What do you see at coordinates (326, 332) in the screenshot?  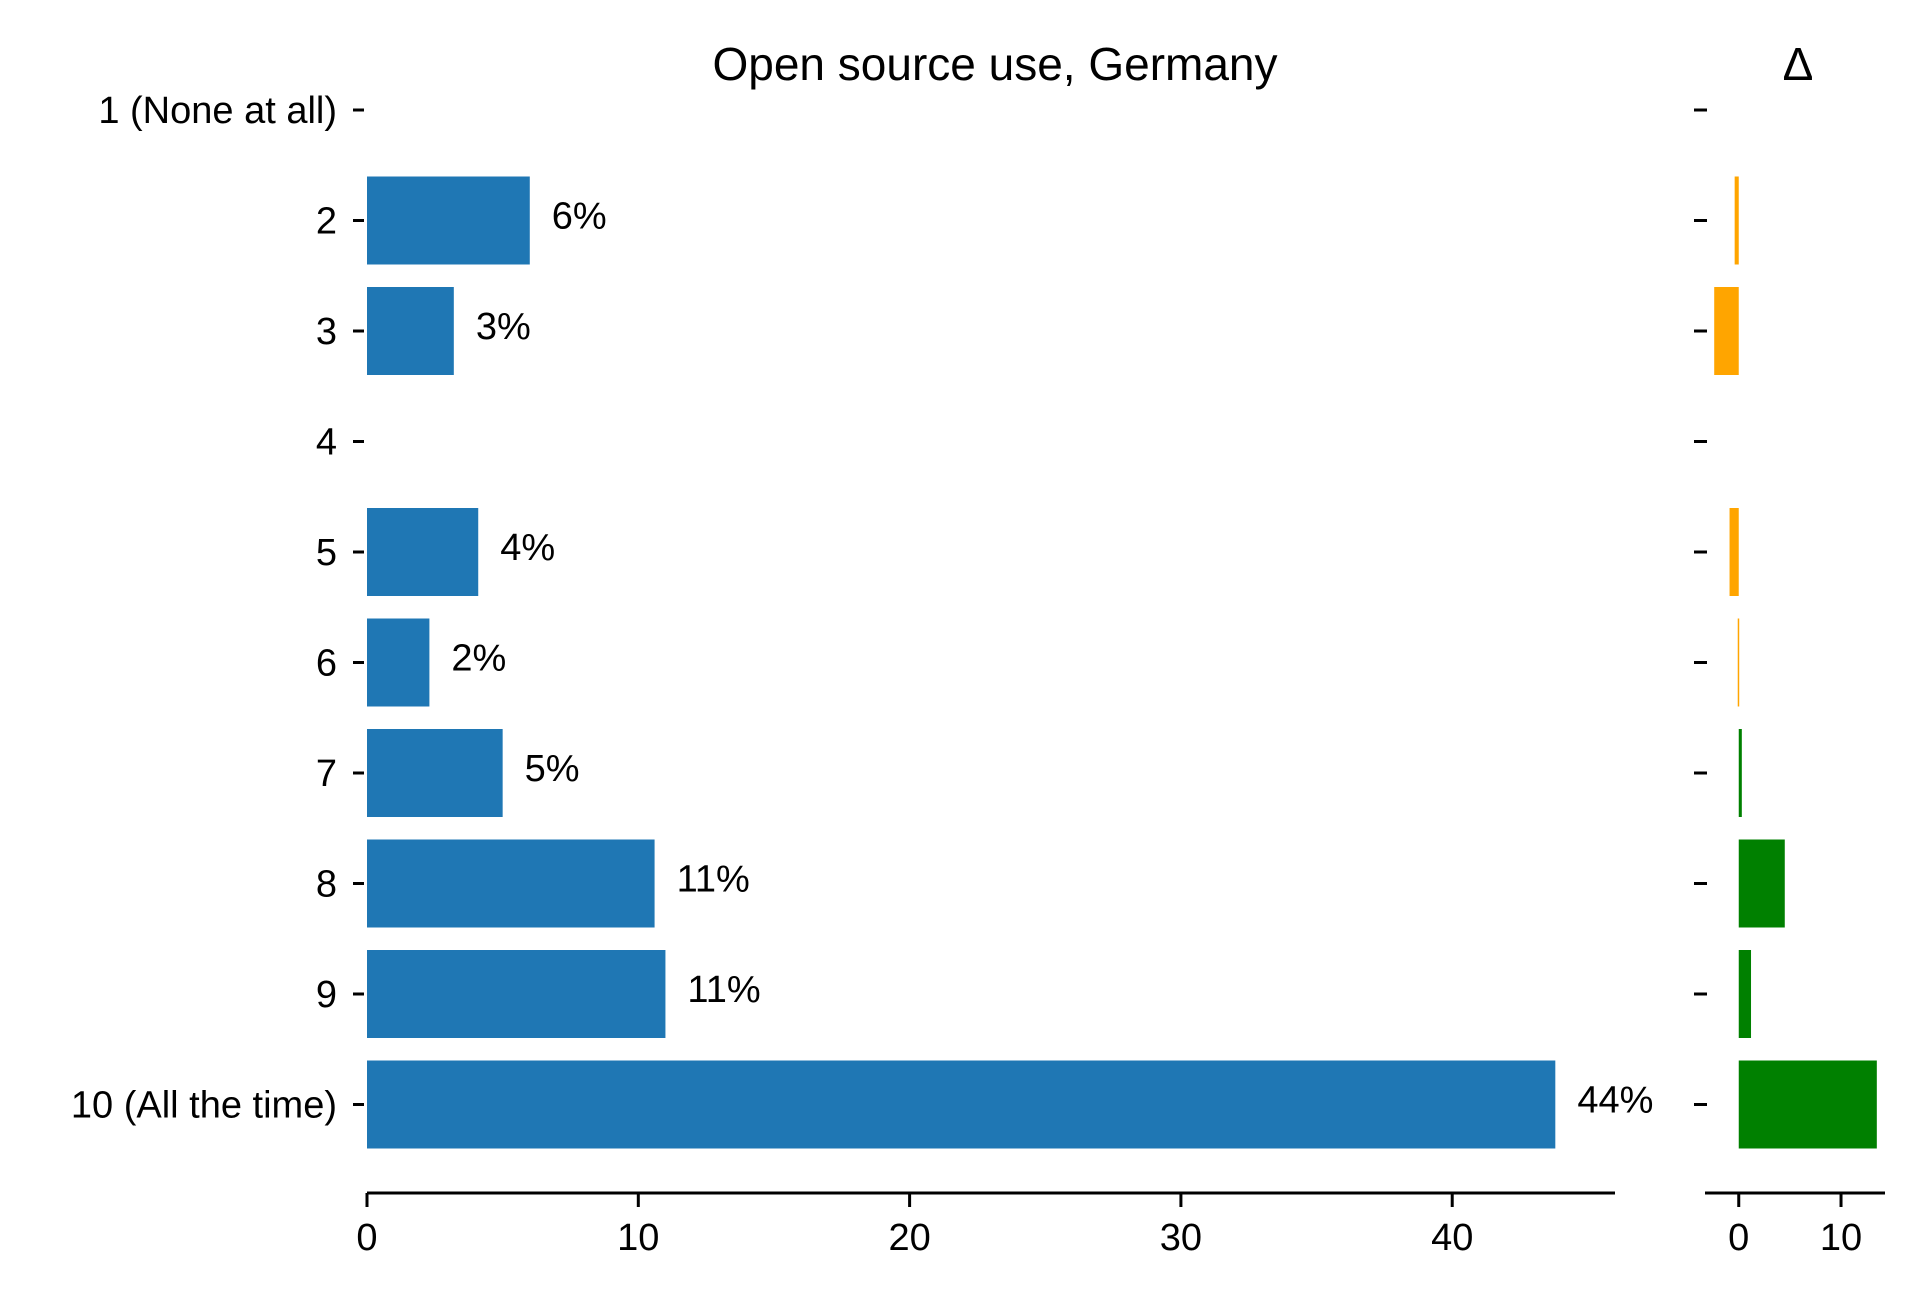 I see `category-label: 3` at bounding box center [326, 332].